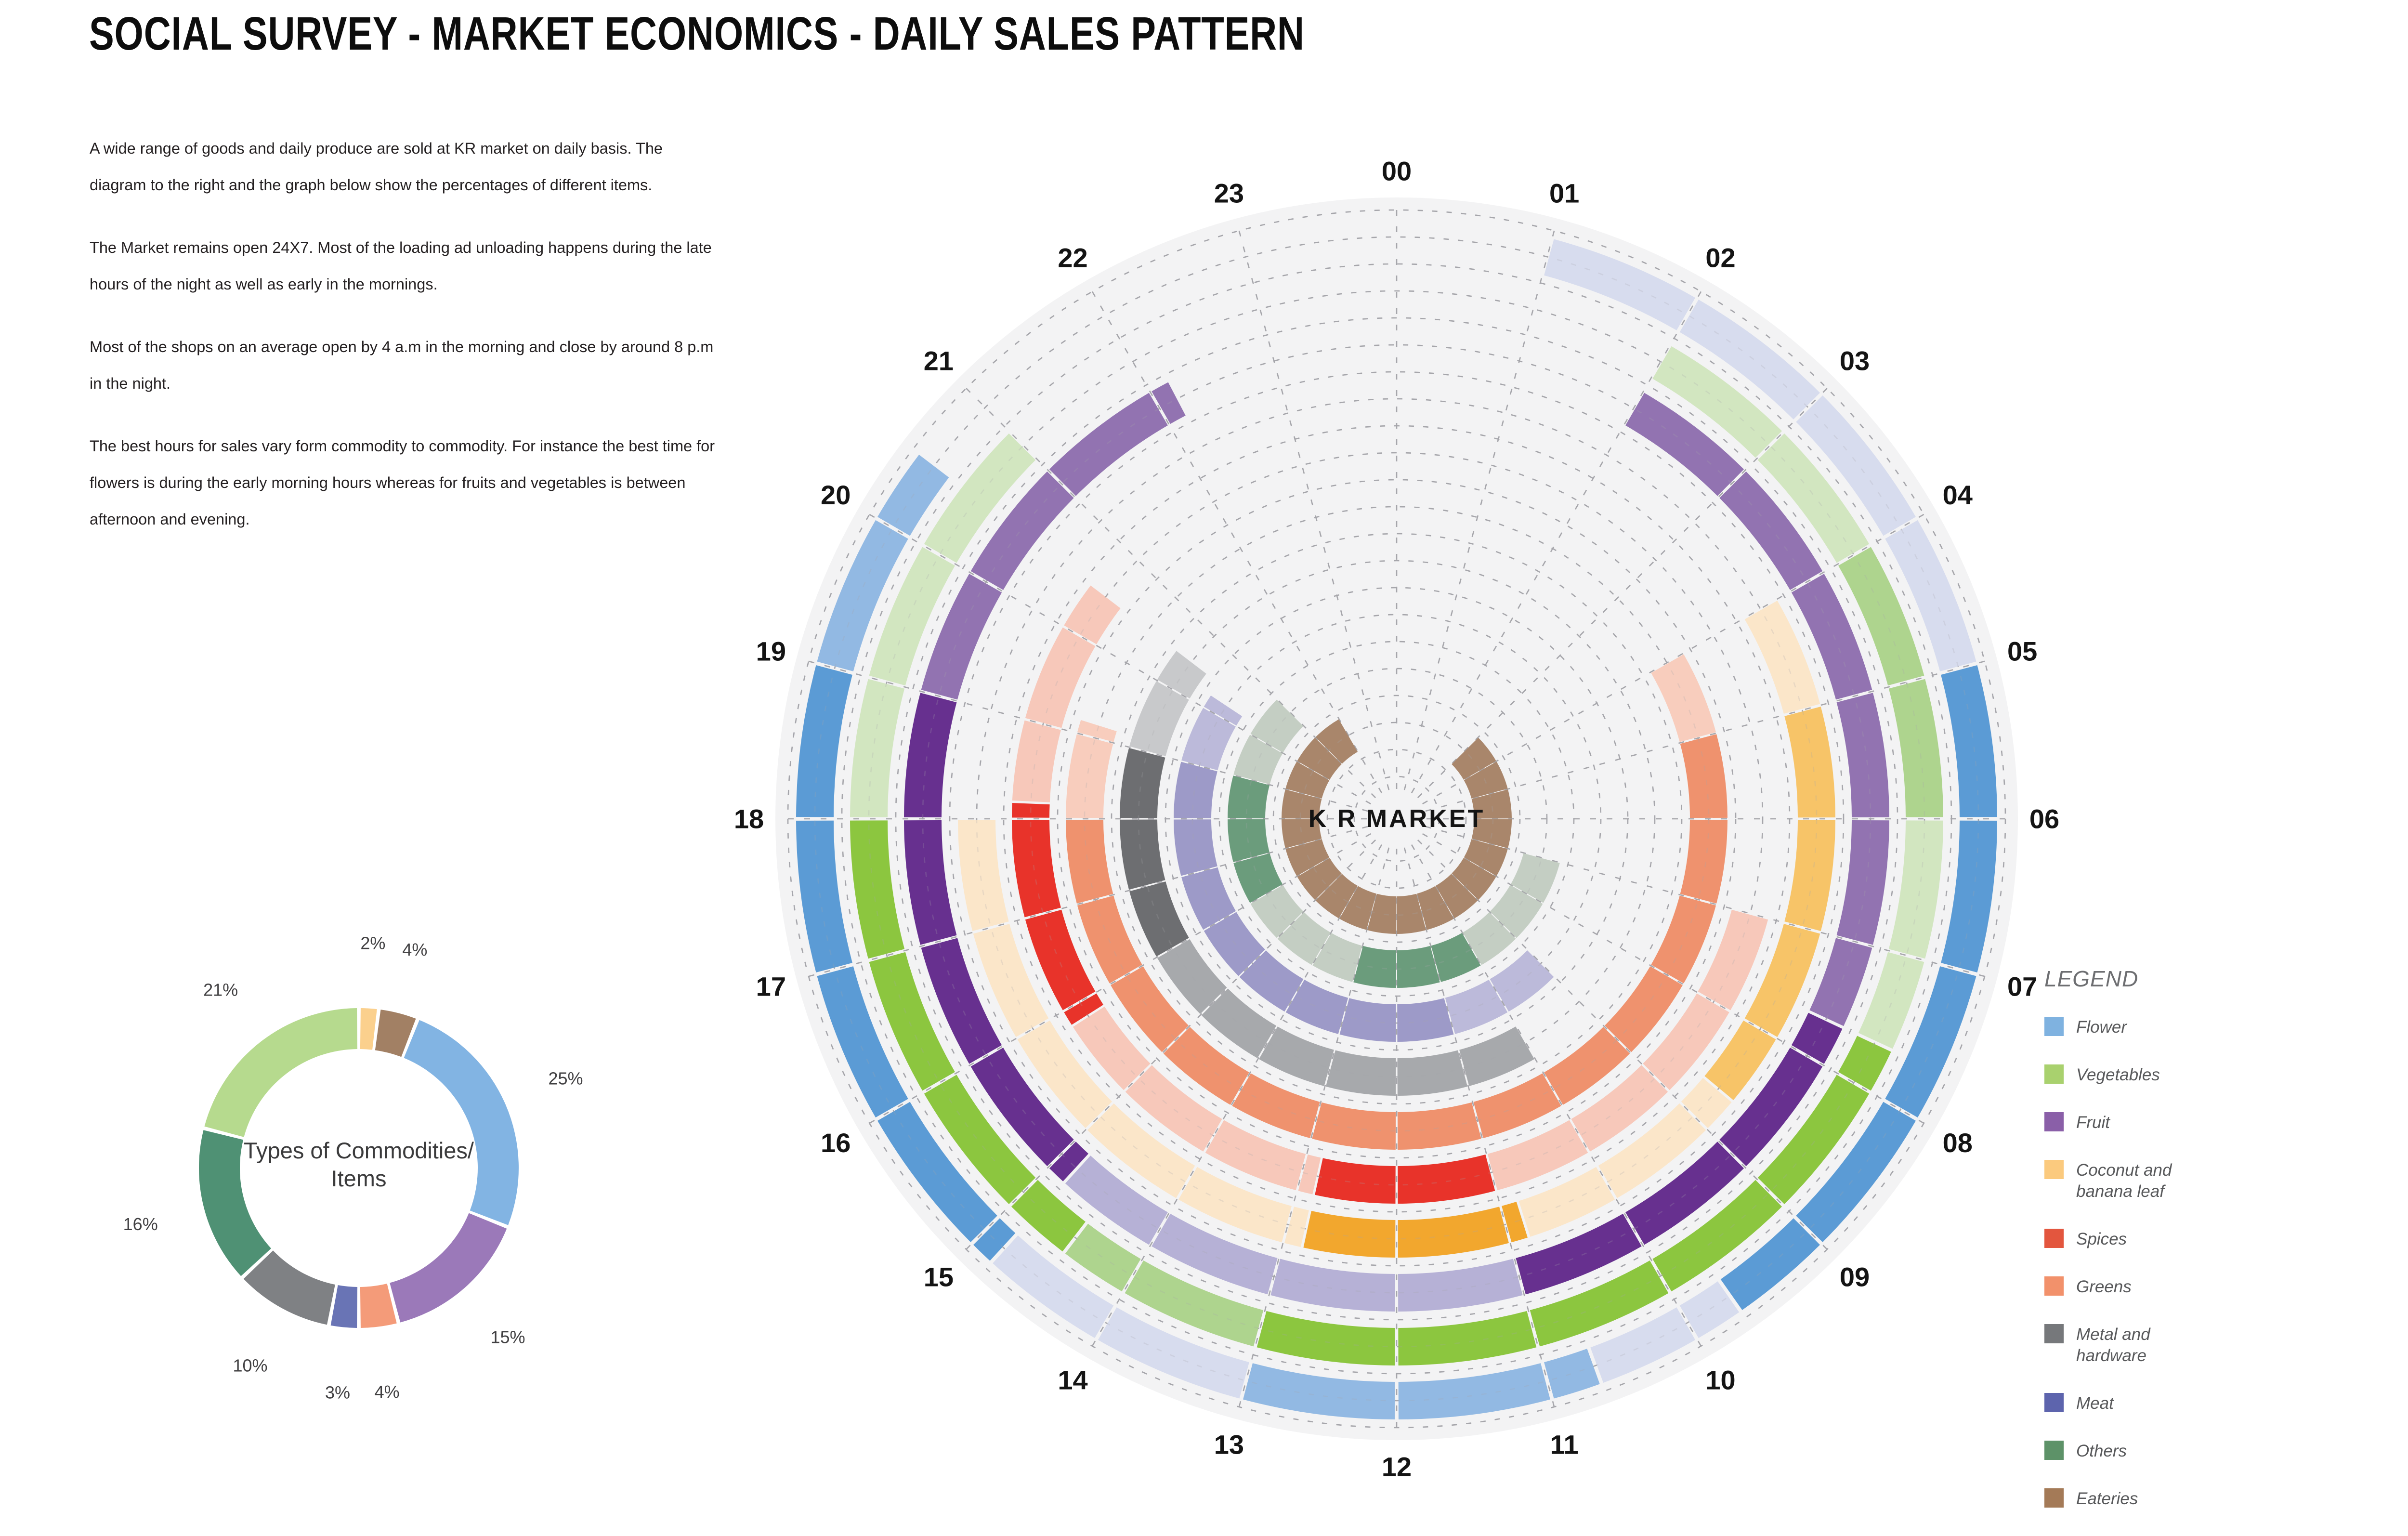 This screenshot has width=2408, height=1536. I want to click on hour-label-04: 04, so click(1958, 495).